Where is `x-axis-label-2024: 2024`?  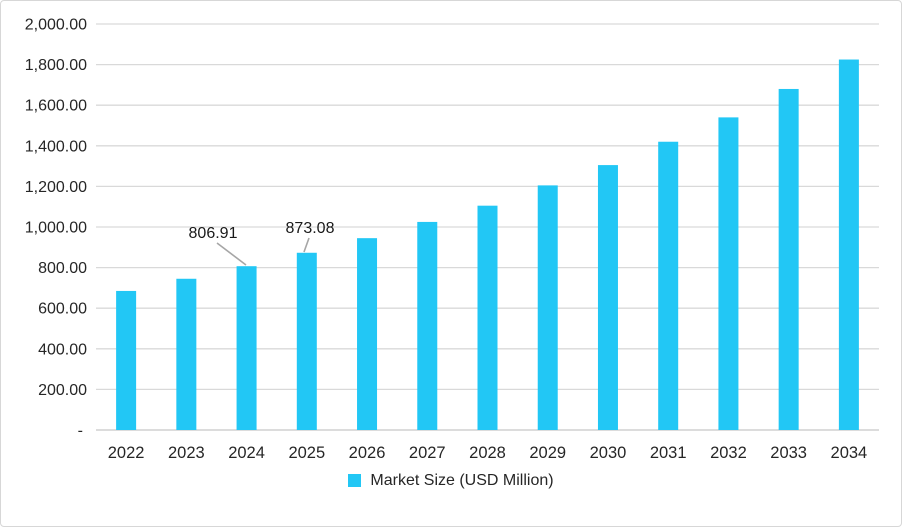
x-axis-label-2024: 2024 is located at coordinates (246, 453).